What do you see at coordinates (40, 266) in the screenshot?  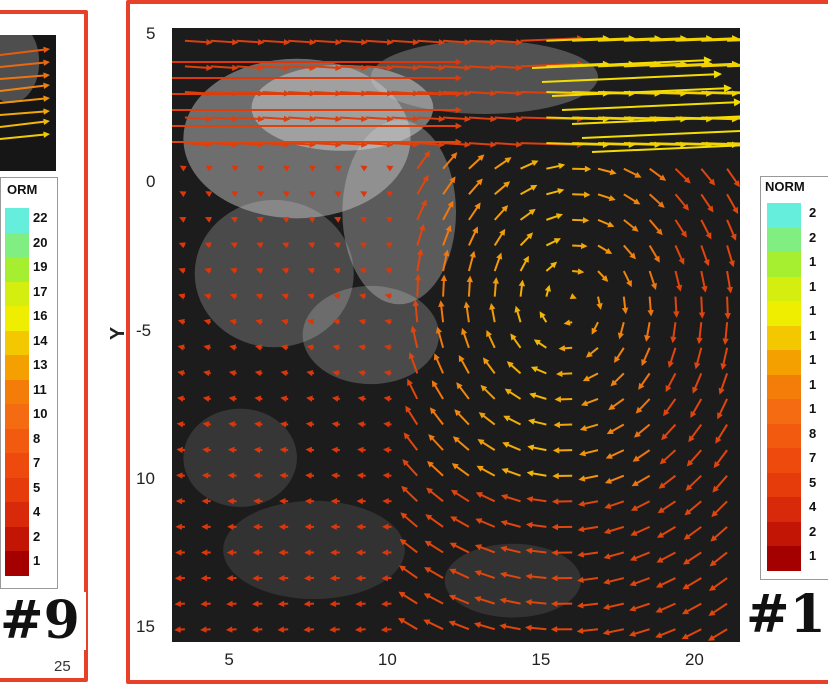 I see `left-legend-label: 19` at bounding box center [40, 266].